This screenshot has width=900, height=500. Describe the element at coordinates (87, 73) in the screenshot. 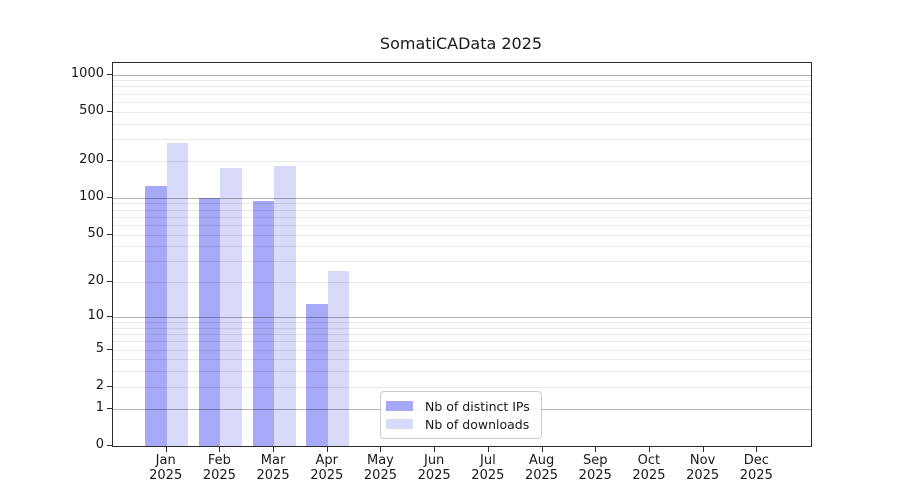

I see `y-tick-label: 1000` at that location.